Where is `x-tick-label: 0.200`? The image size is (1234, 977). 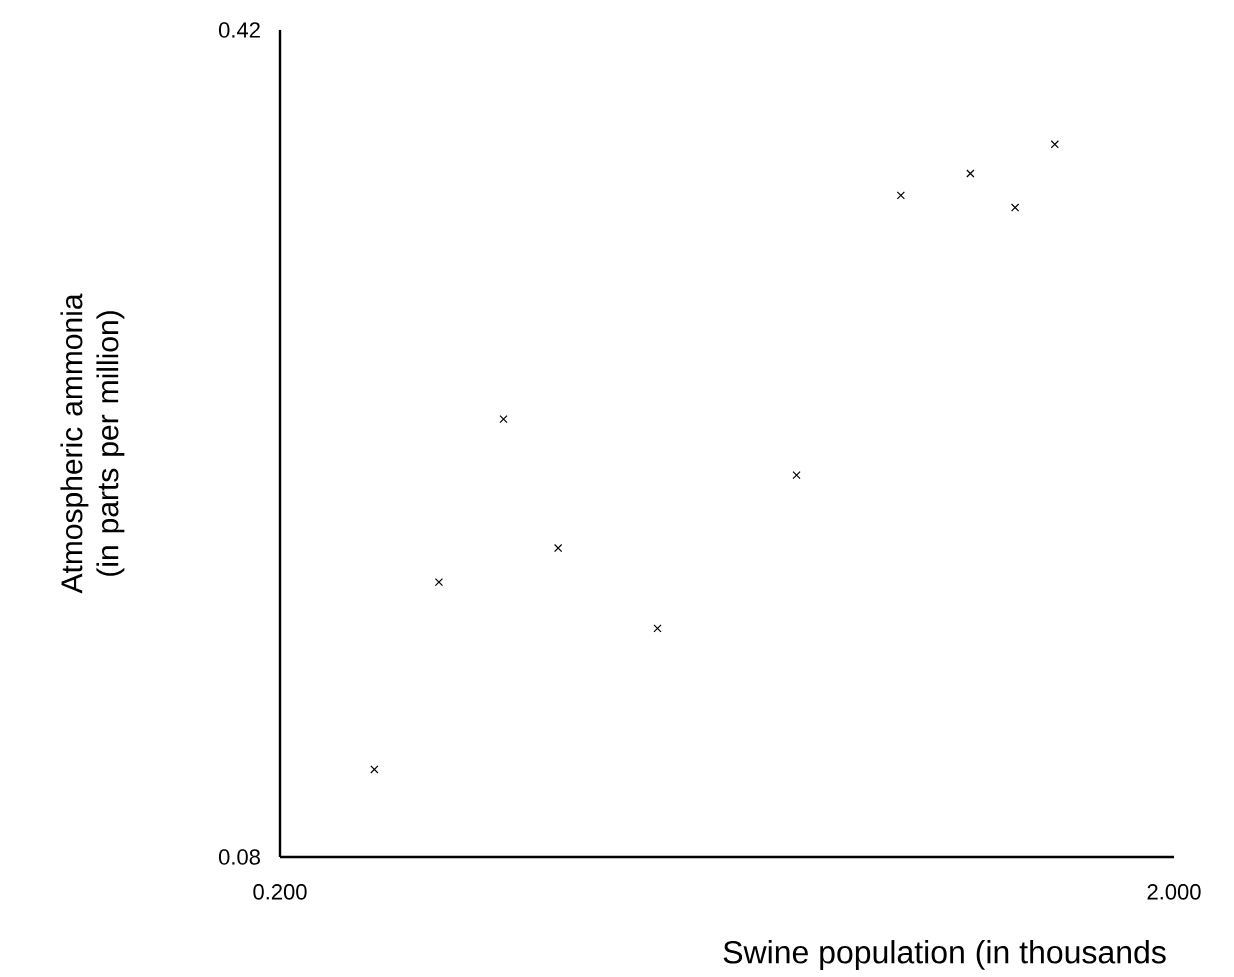
x-tick-label: 0.200 is located at coordinates (280, 892).